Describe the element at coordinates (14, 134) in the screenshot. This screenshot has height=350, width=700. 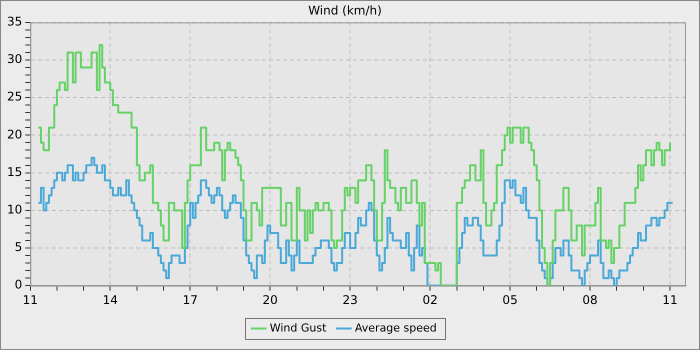
I see `y-tick-label: 20` at that location.